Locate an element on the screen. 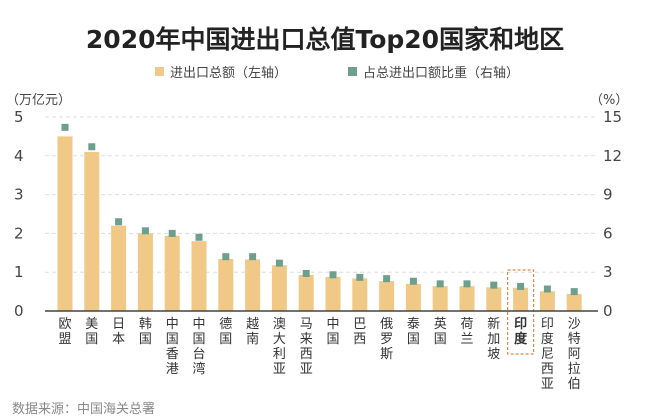 This screenshot has height=419, width=650. category-label-char: 德 is located at coordinates (225, 324).